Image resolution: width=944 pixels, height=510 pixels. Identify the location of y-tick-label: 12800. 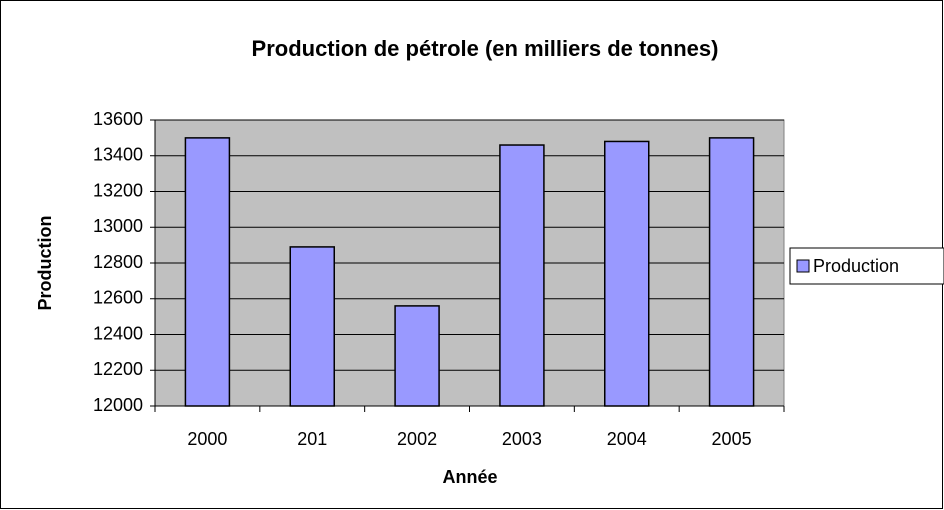
(118, 262).